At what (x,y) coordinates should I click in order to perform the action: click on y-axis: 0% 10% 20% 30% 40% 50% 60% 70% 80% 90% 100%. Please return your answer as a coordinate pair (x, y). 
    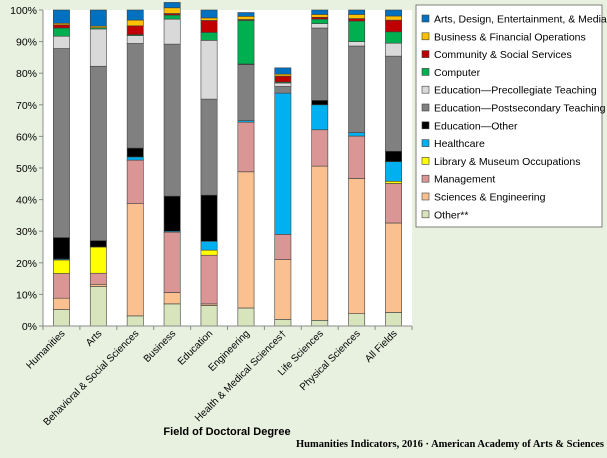
    Looking at the image, I should click on (26, 169).